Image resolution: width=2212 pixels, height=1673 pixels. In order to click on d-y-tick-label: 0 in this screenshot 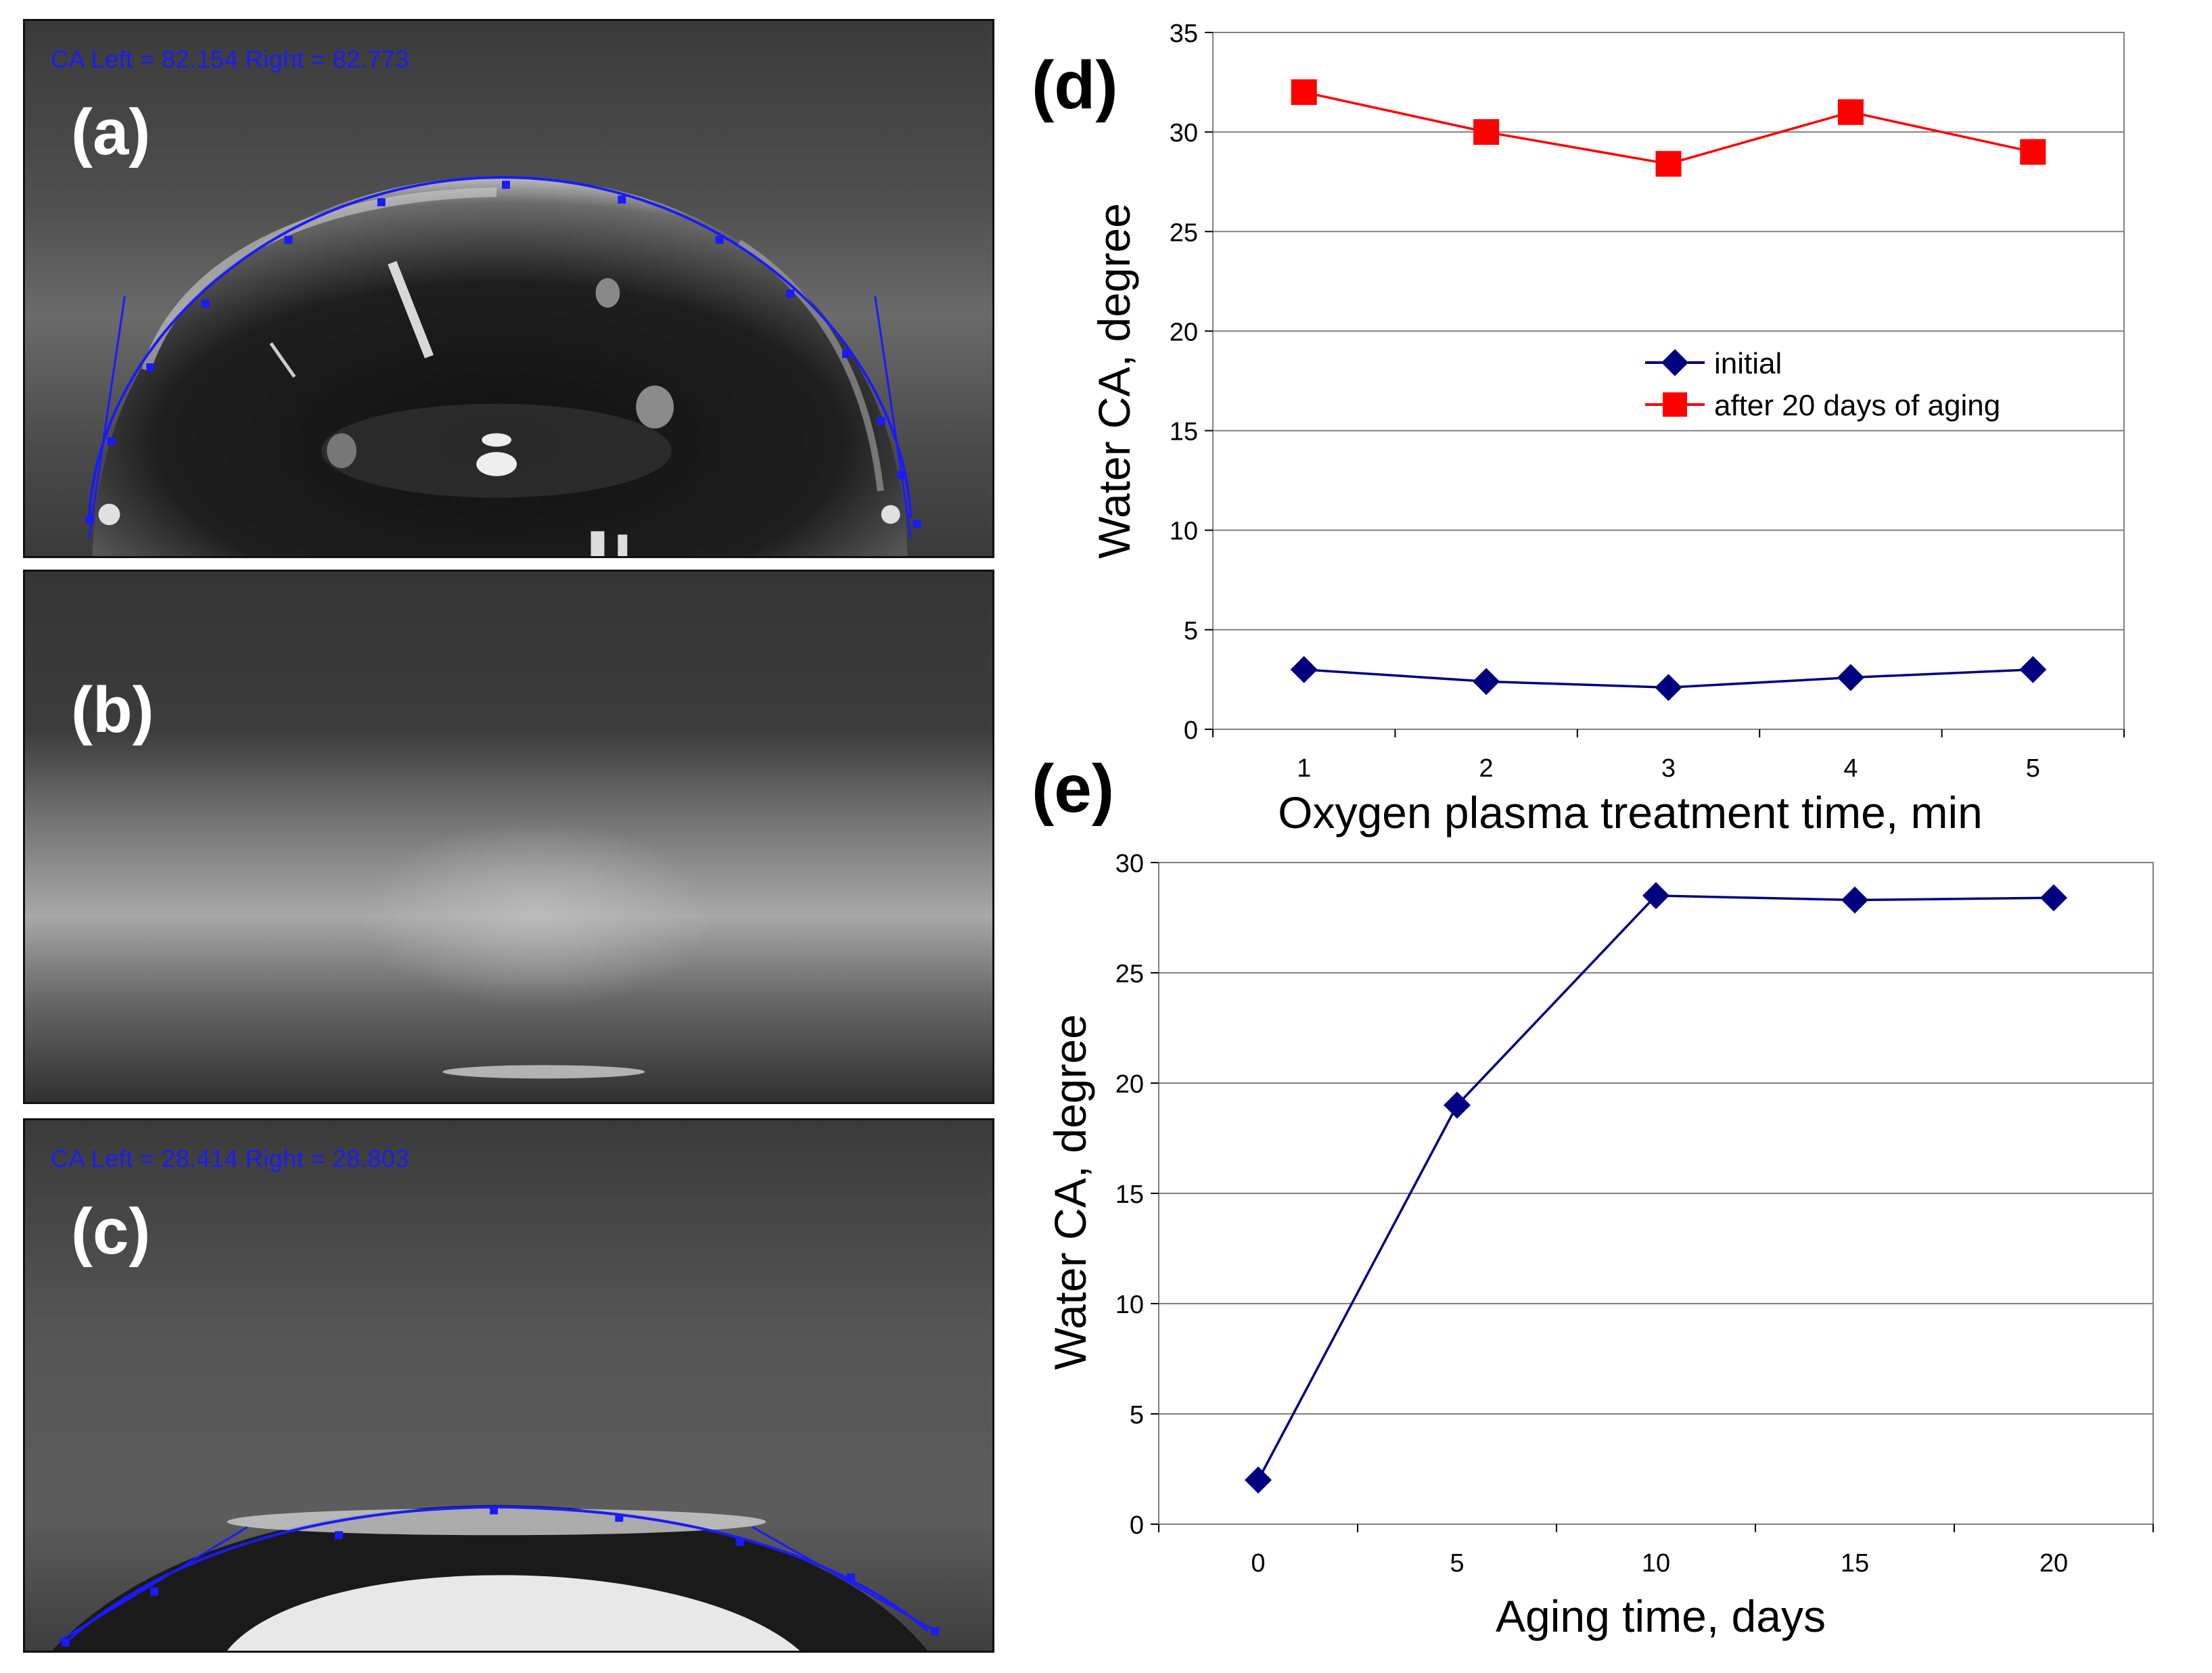, I will do `click(1191, 730)`.